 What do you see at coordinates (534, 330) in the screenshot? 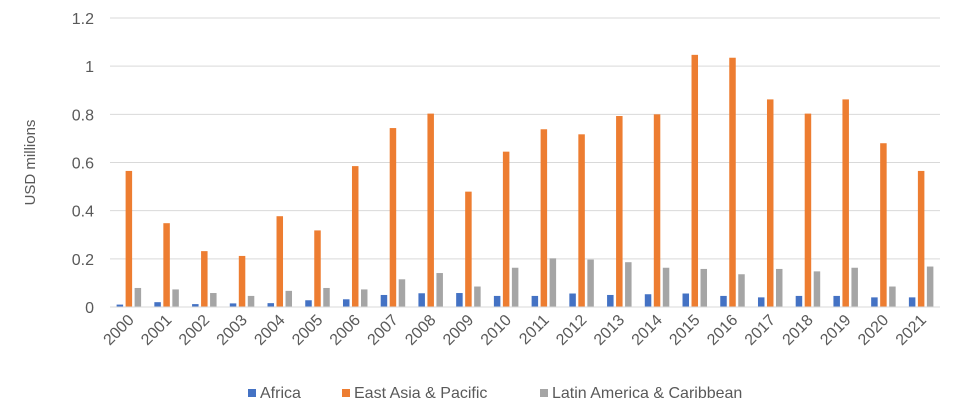
I see `x-tick-label: 2011` at bounding box center [534, 330].